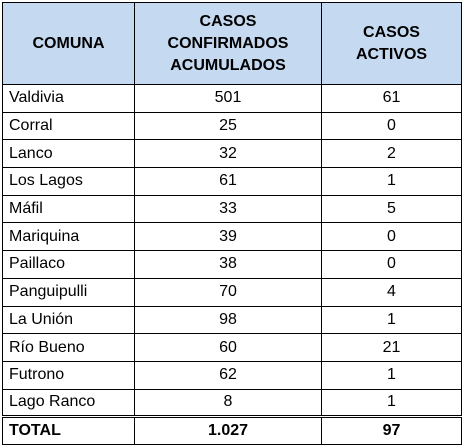 The height and width of the screenshot is (448, 465). Describe the element at coordinates (391, 209) in the screenshot. I see `cell-activos: 5` at that location.